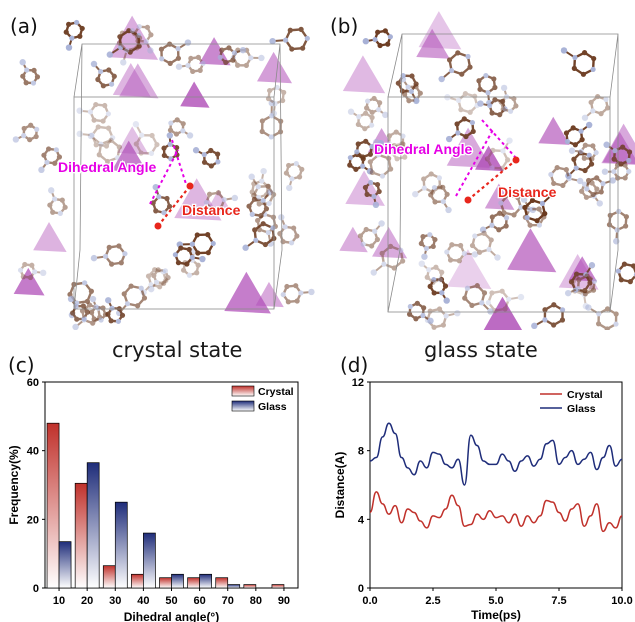 Image resolution: width=635 pixels, height=622 pixels. What do you see at coordinates (481, 350) in the screenshot?
I see `panel-b-caption: glass state` at bounding box center [481, 350].